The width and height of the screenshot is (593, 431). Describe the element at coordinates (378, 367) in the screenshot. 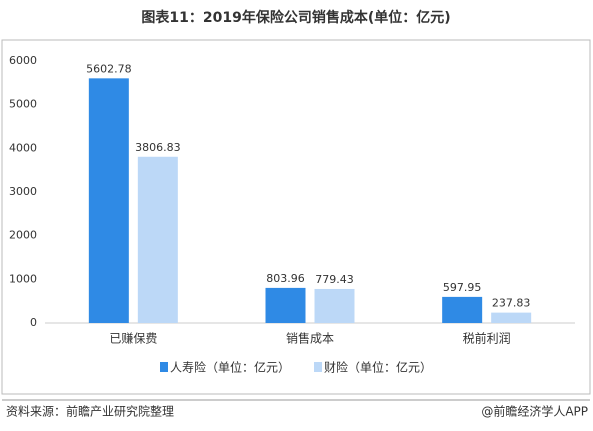

I see `legend-label: 财险（单位：亿元）` at that location.